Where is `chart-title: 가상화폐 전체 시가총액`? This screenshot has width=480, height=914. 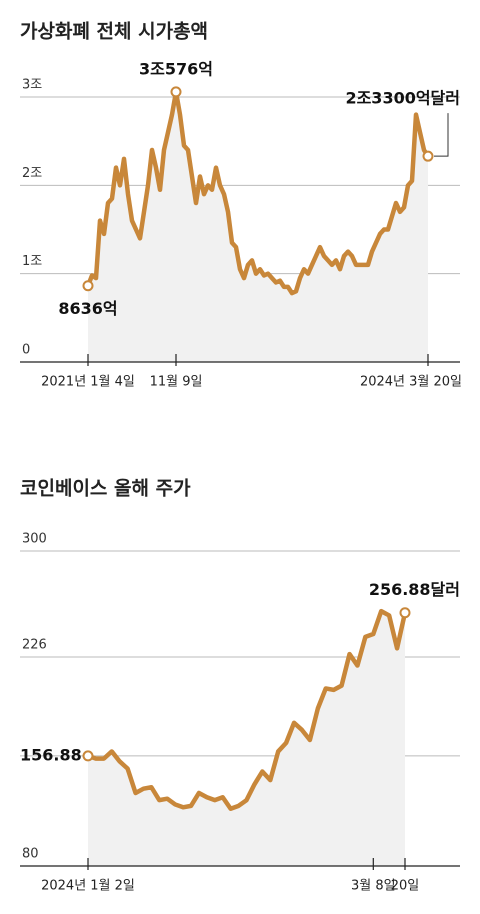
chart-title: 가상화폐 전체 시가총액 is located at coordinates (114, 32).